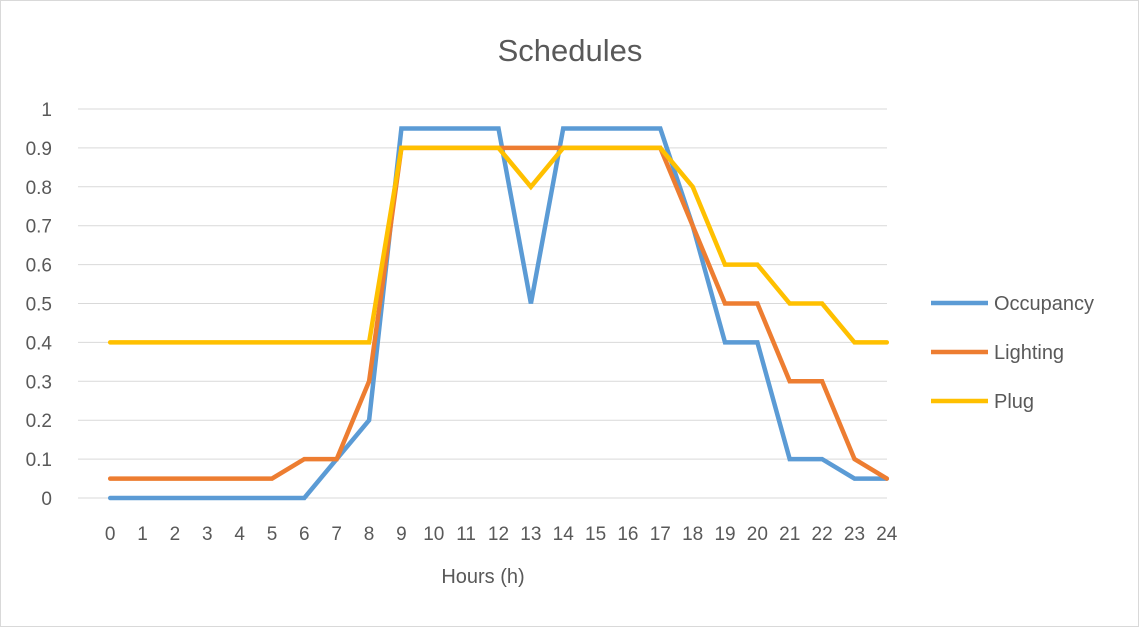 The image size is (1139, 627). What do you see at coordinates (854, 534) in the screenshot?
I see `x-tick-label: 23` at bounding box center [854, 534].